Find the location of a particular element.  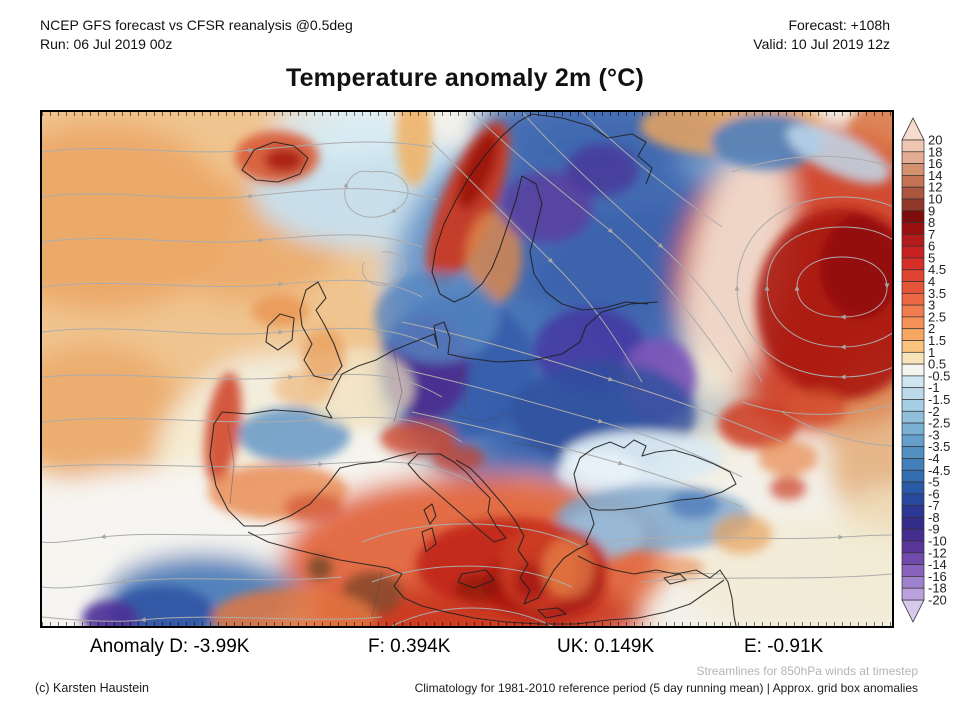

svg-text: -12 is located at coordinates (937, 552).